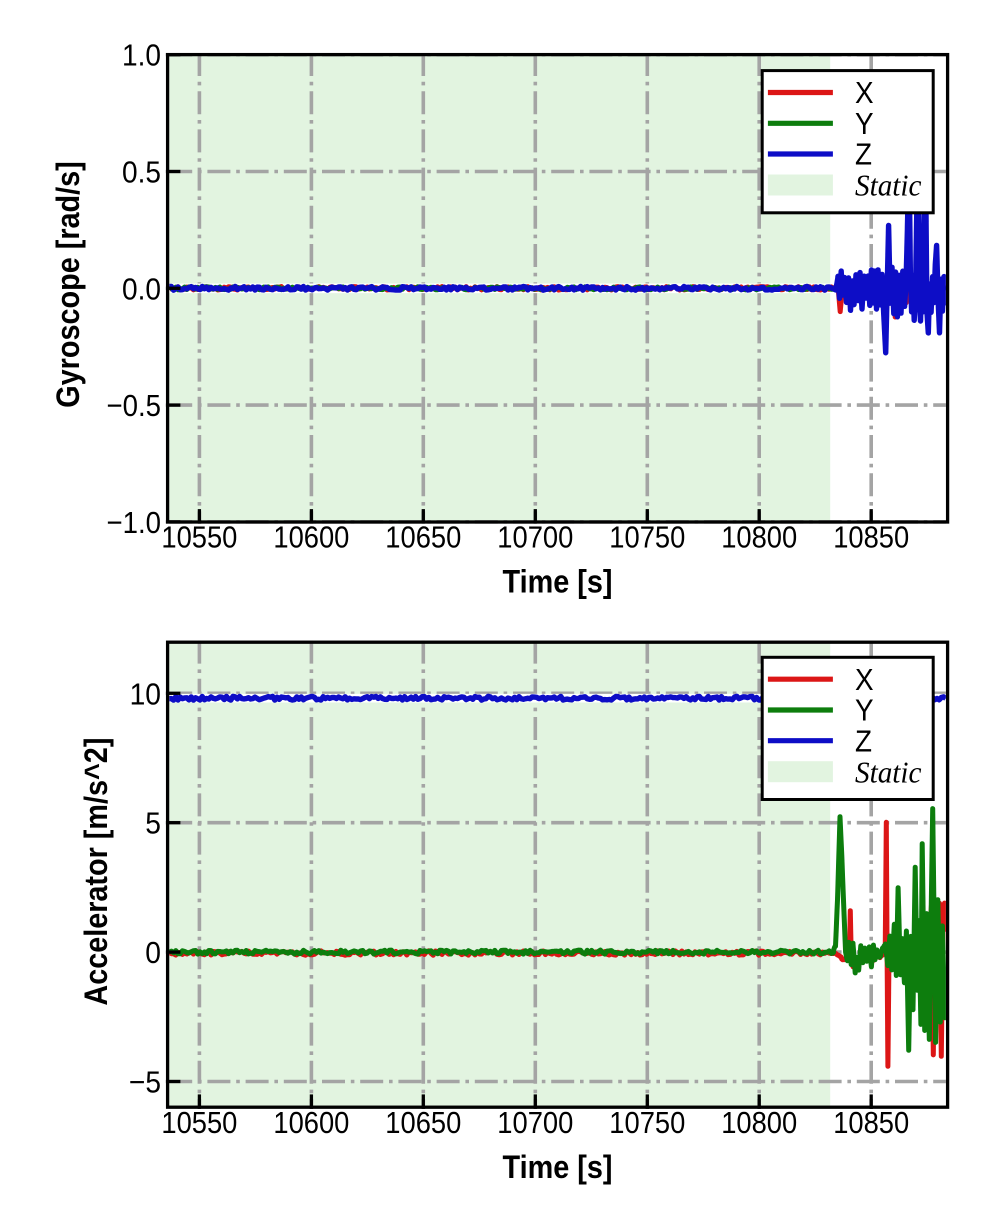 The image size is (992, 1228). I want to click on svg-text: 0.5, so click(141, 172).